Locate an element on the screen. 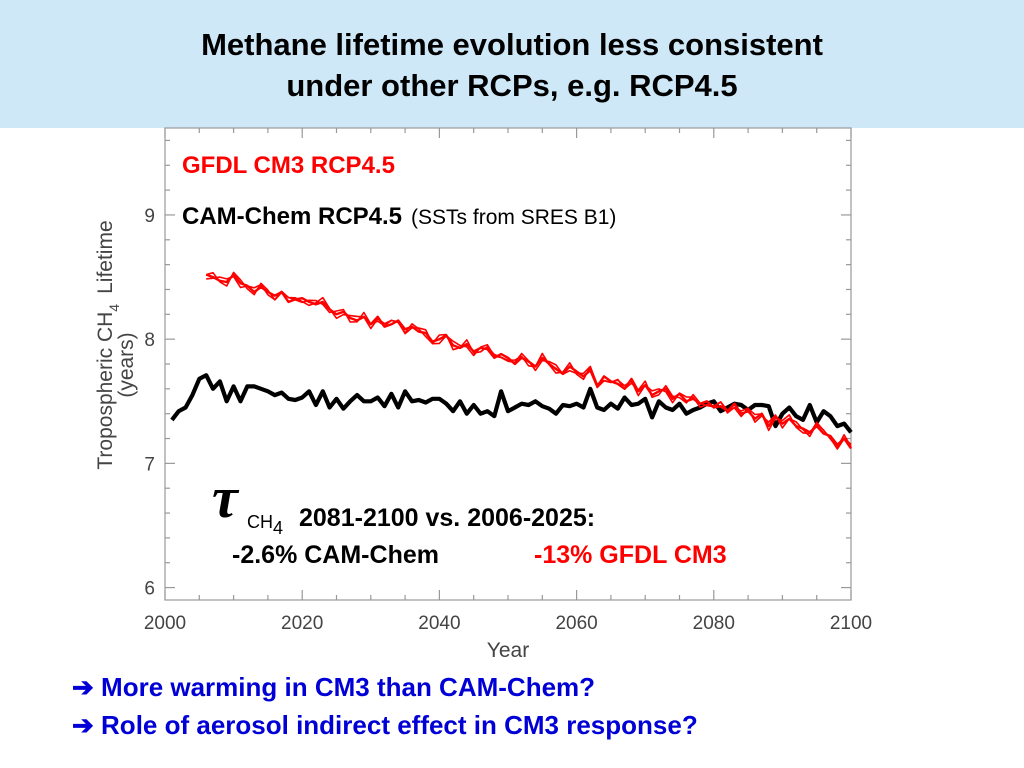  y-tick-label: 8 is located at coordinates (149, 340).